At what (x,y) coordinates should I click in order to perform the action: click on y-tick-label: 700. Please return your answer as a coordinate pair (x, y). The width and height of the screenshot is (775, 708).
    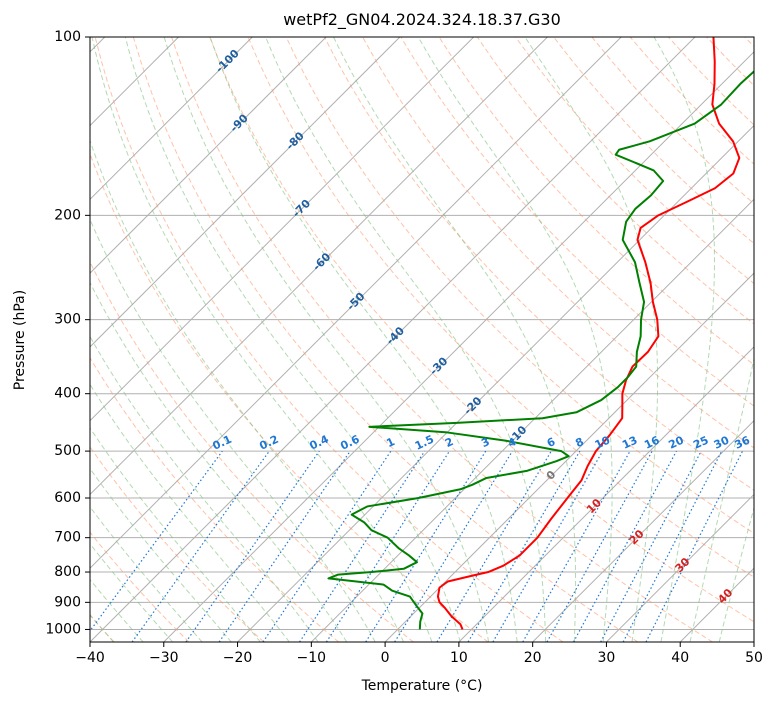
    Looking at the image, I should click on (67, 538).